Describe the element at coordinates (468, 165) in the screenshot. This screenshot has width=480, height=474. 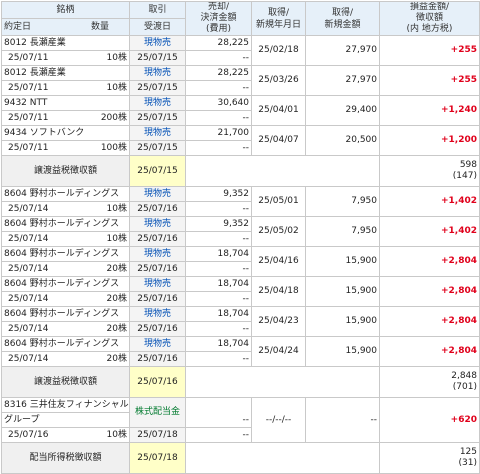
I see `tax-amount-value: 598` at that location.